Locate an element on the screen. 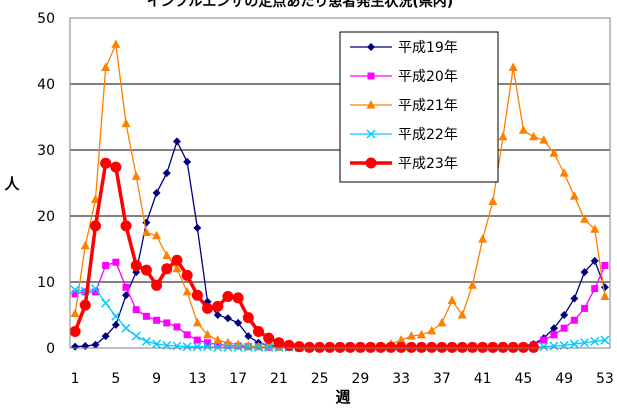  x-tick-label: 49 is located at coordinates (564, 379).